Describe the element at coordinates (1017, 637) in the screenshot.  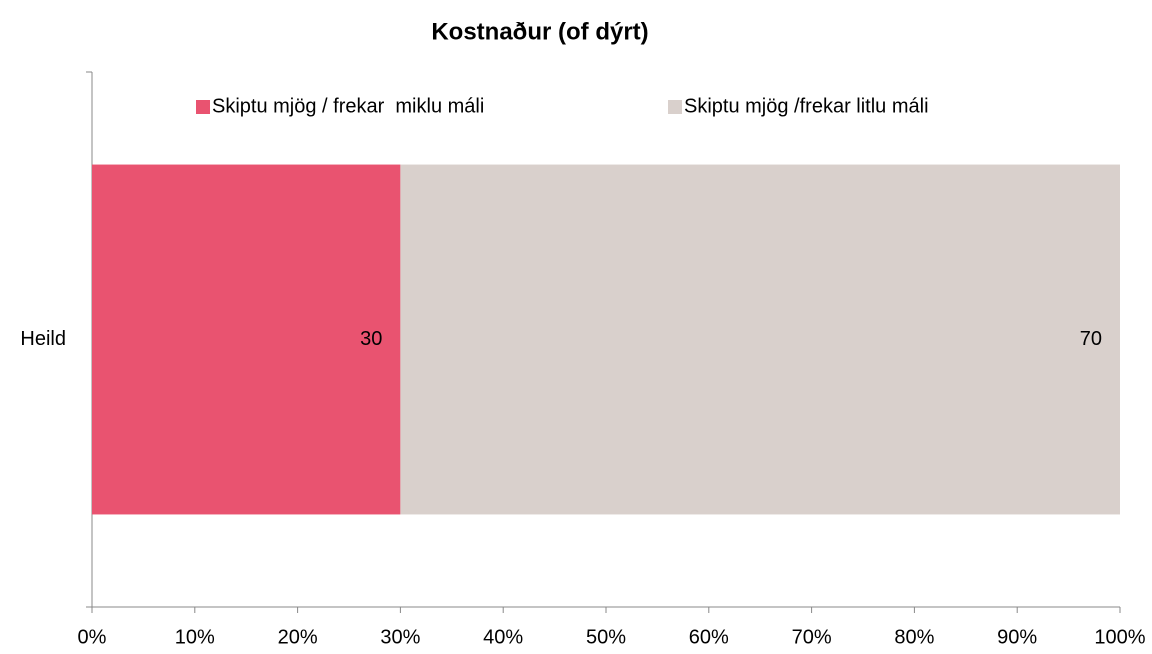
I see `x-tick-label: 90%` at that location.